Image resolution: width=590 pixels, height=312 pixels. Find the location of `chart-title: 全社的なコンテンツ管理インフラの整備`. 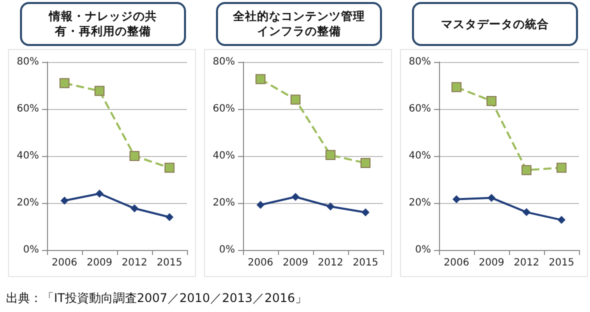

chart-title: 全社的なコンテンツ管理インフラの整備 is located at coordinates (299, 24).